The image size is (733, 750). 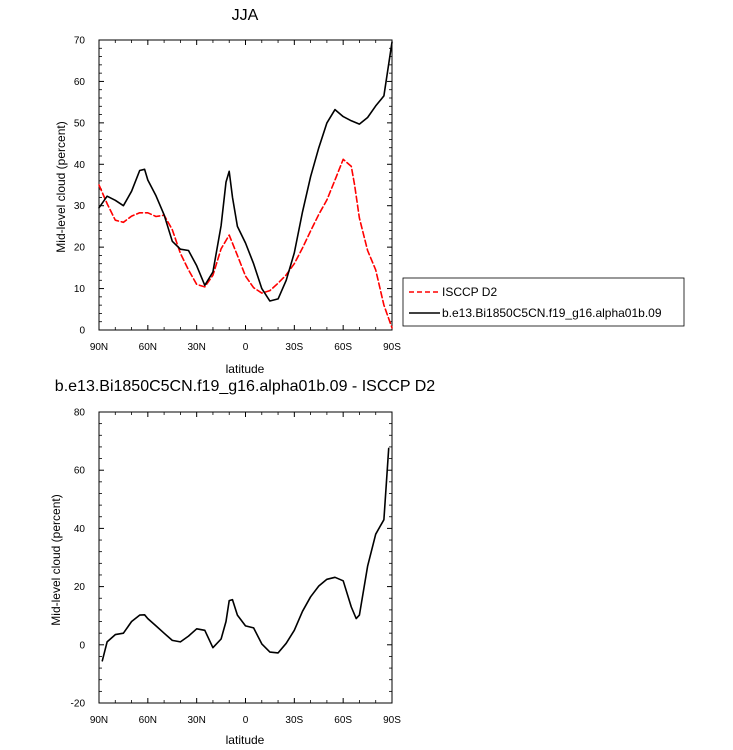 What do you see at coordinates (80, 165) in the screenshot?
I see `top-y-tick-label: 40` at bounding box center [80, 165].